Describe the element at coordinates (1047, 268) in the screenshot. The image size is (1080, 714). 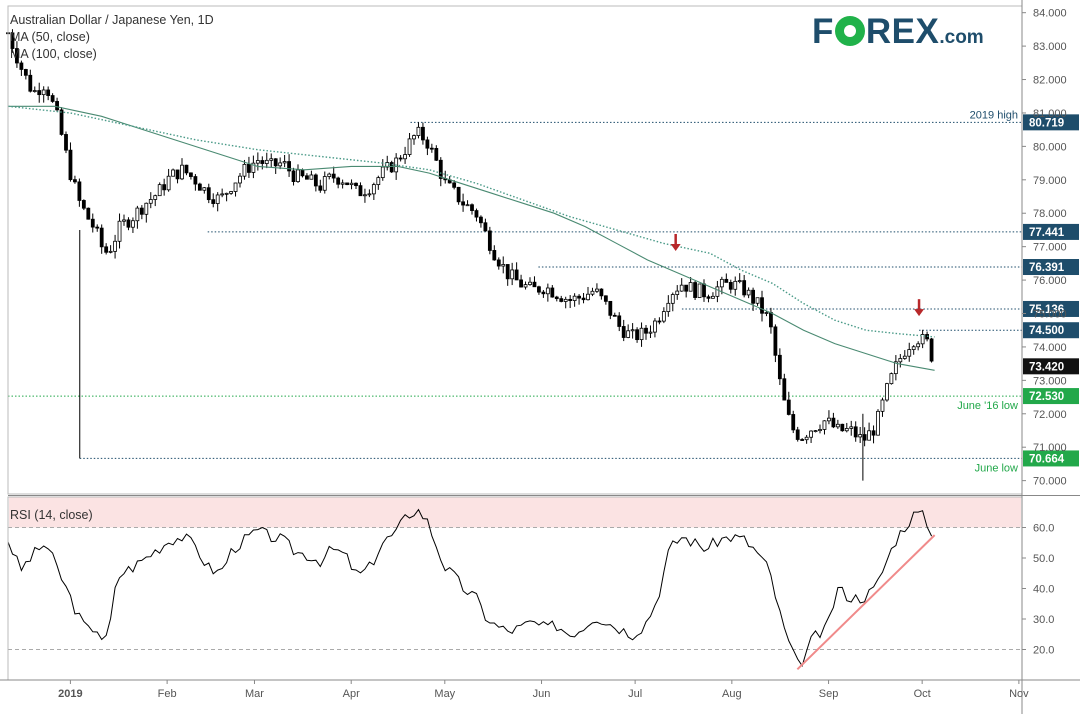
I see `price-label: 76.391` at that location.